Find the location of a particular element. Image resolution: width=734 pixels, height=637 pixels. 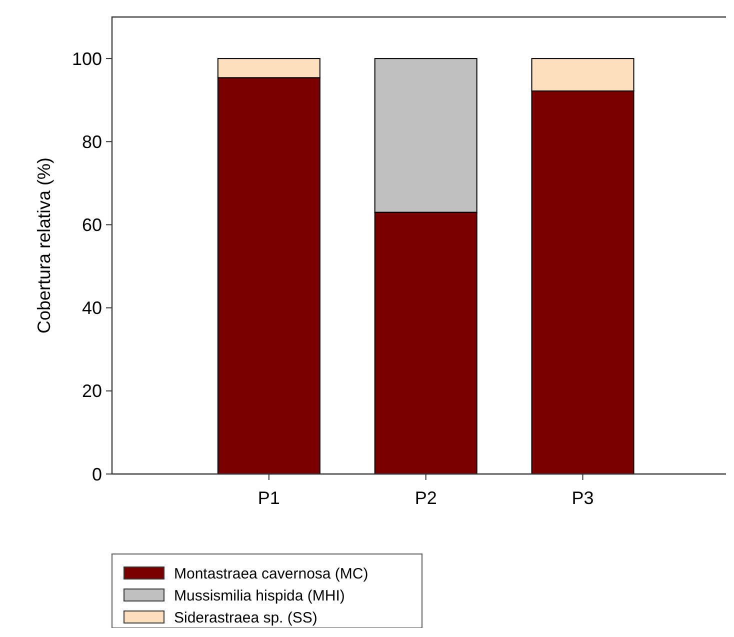

y-tick-label: 40 is located at coordinates (92, 308).